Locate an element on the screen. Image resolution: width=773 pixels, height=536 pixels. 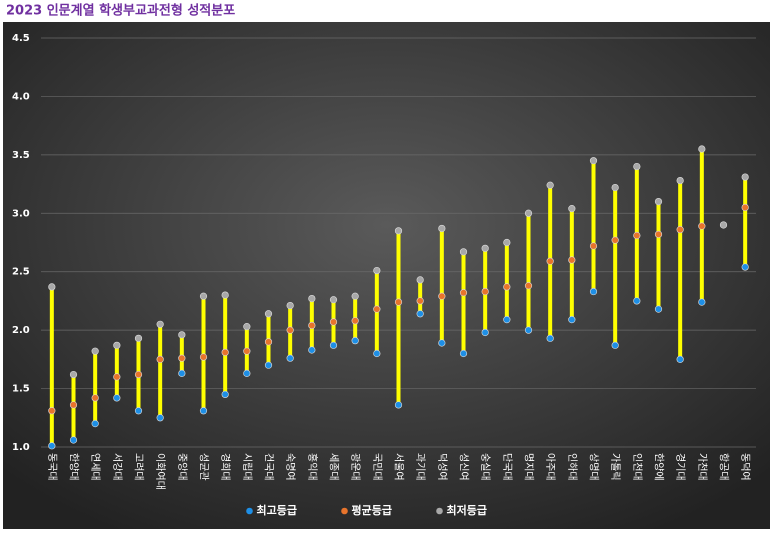
x-tick-label: 국민대 is located at coordinates (377, 467).